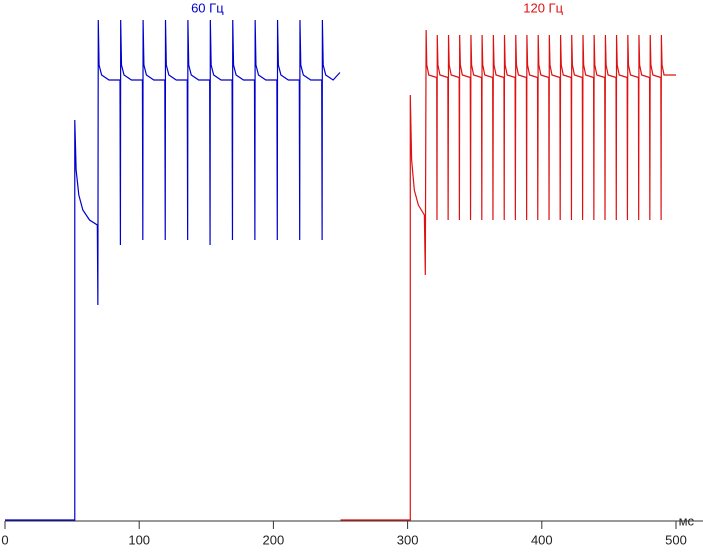 This screenshot has width=703, height=554. Describe the element at coordinates (139, 539) in the screenshot. I see `x-tick-label: 100` at that location.